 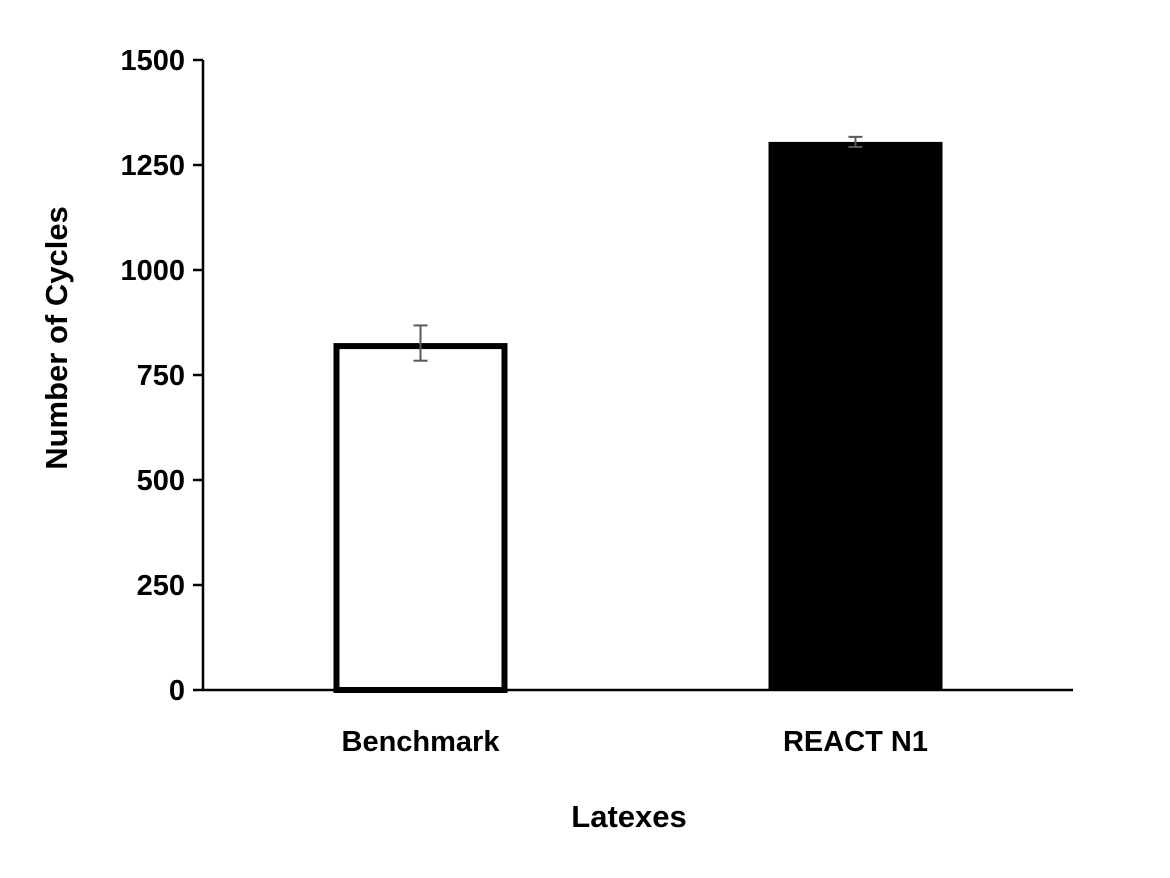 I want to click on x-axis-title: Latexes, so click(x=628, y=816).